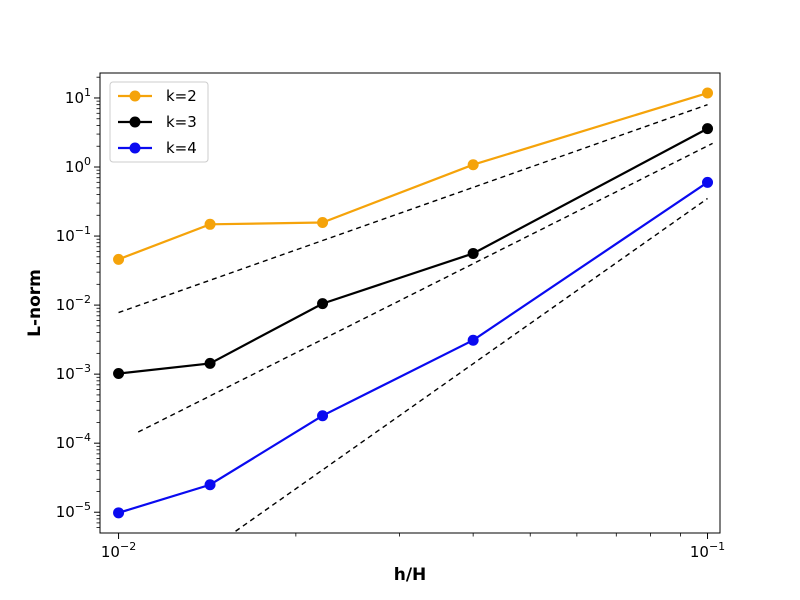 Image resolution: width=800 pixels, height=600 pixels. I want to click on data-point-k=3-0, so click(119, 374).